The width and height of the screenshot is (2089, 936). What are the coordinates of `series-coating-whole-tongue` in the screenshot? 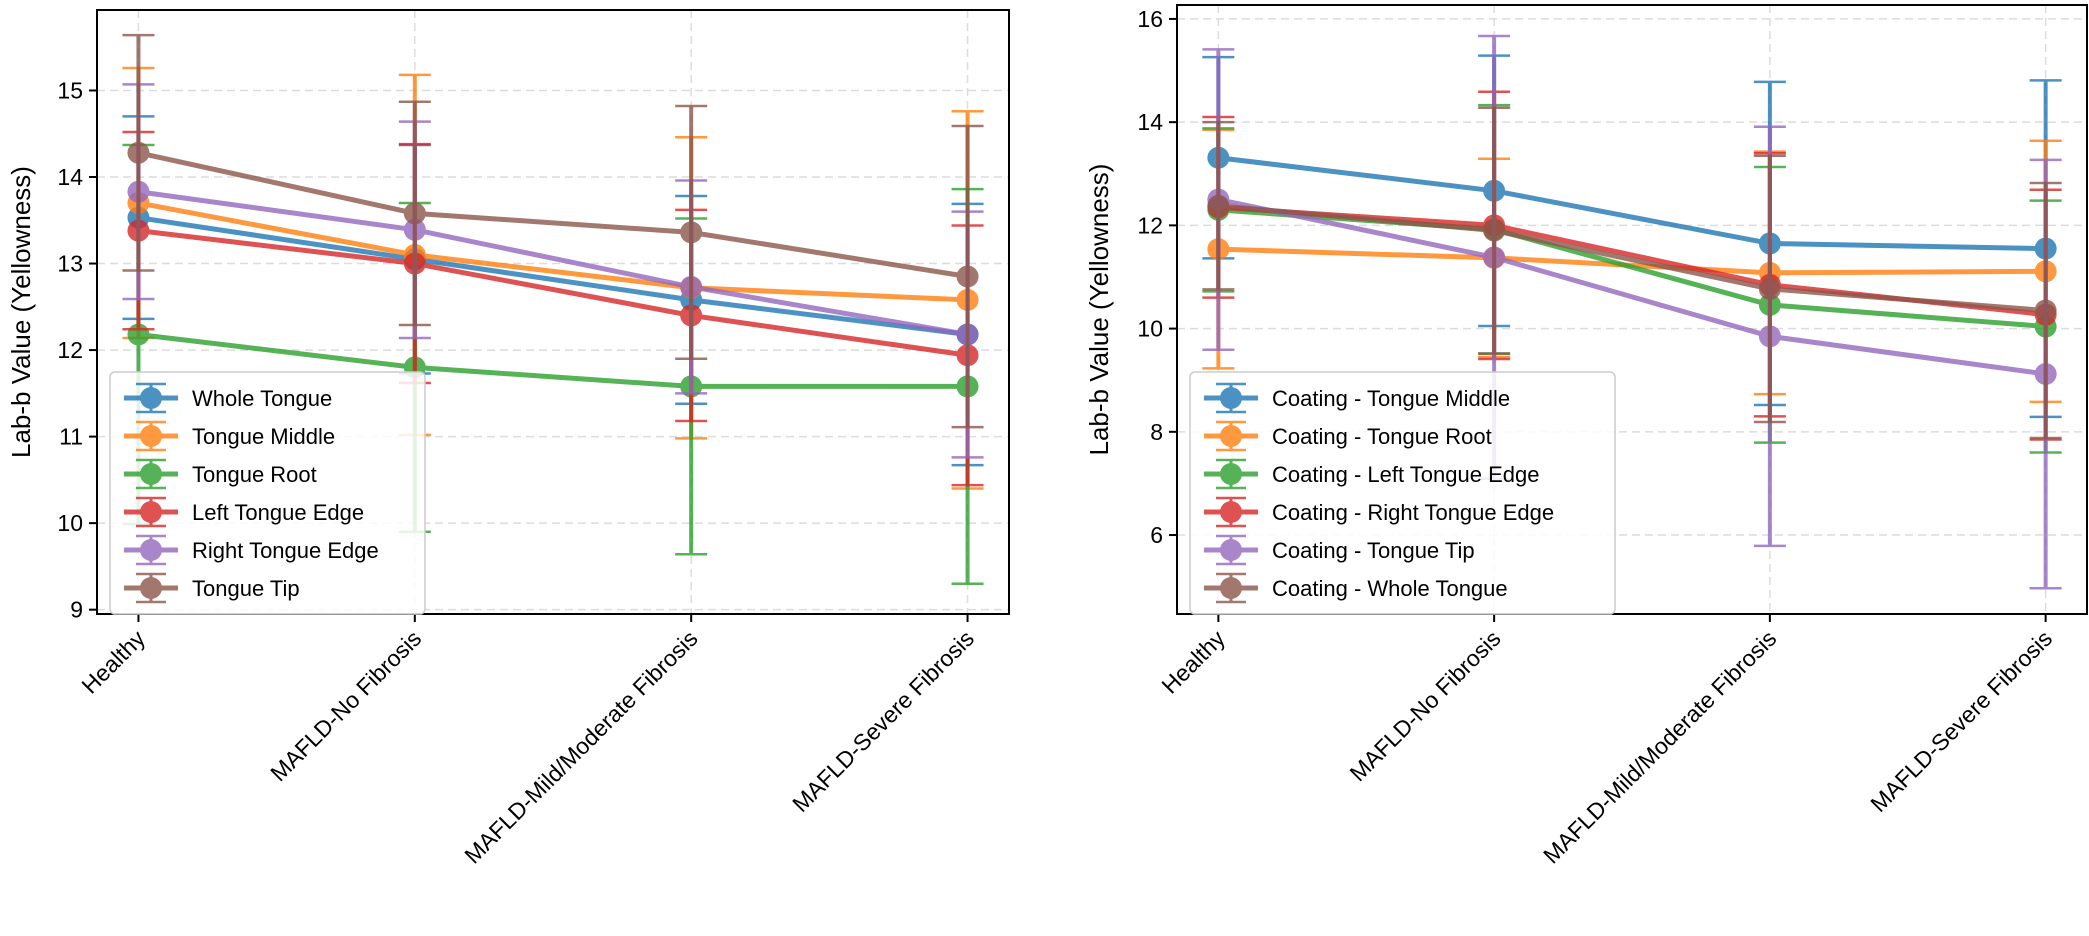 It's located at (1632, 273).